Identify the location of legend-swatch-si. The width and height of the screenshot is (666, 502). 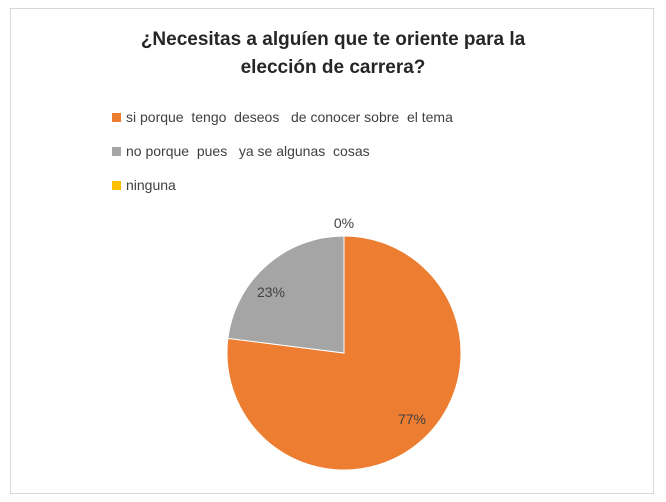
(116, 117).